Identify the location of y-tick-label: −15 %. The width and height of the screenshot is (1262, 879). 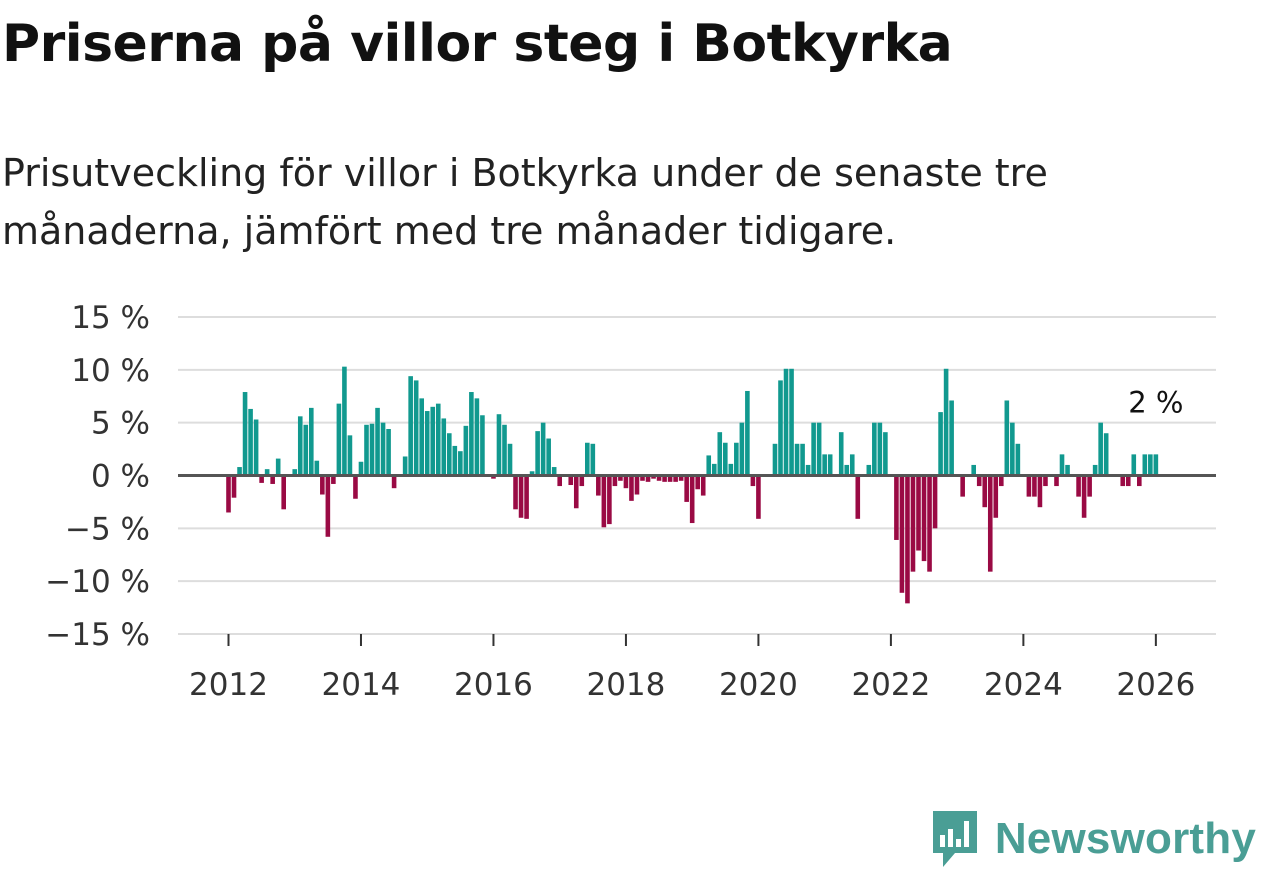
(97, 635).